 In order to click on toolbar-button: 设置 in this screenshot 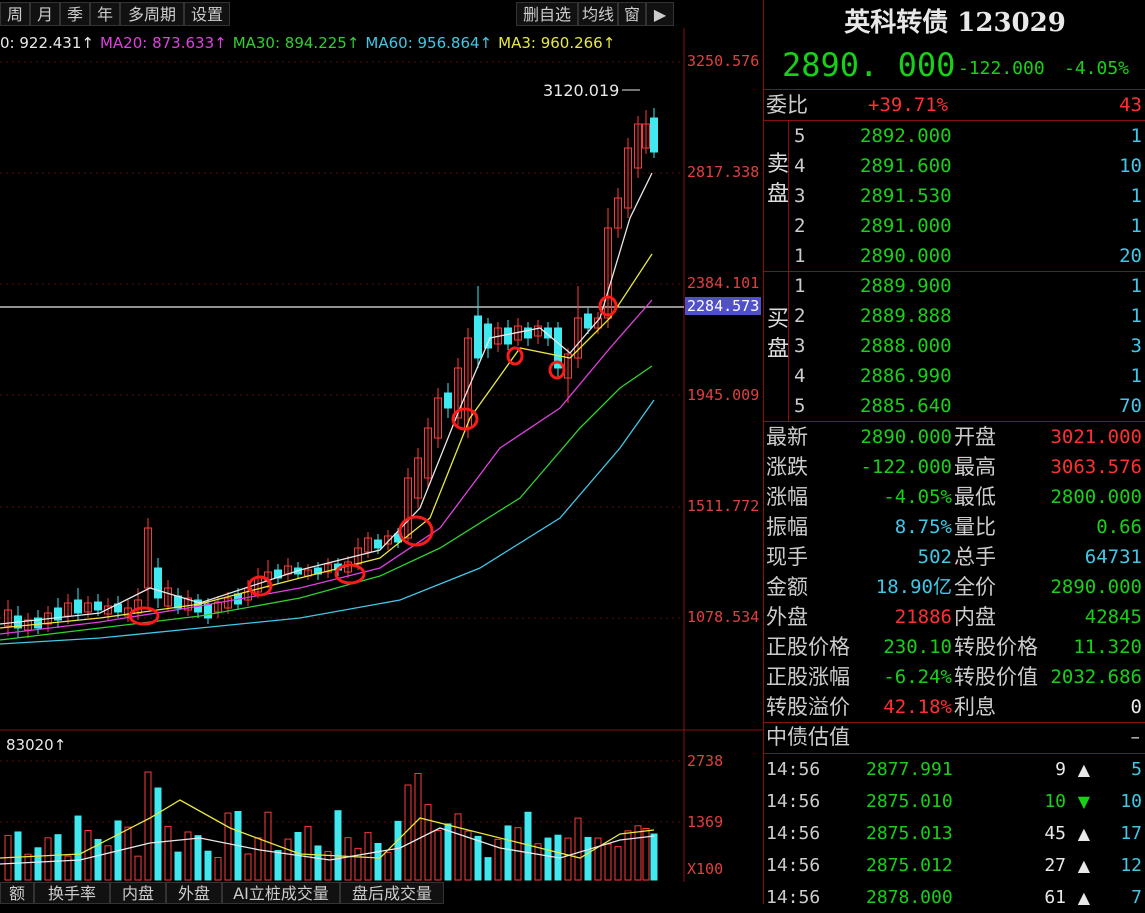, I will do `click(207, 14)`.